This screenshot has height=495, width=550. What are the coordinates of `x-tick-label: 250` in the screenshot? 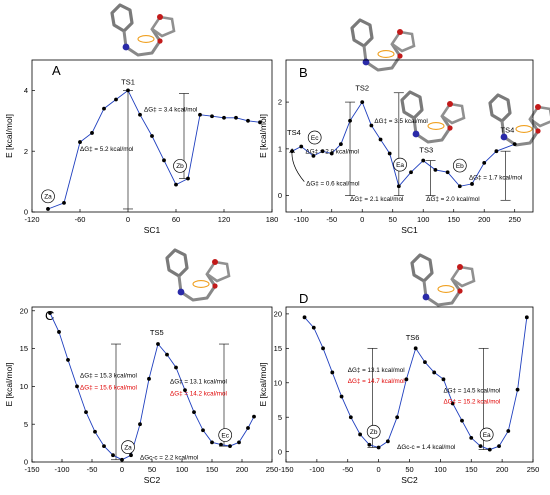 It's located at (514, 219).